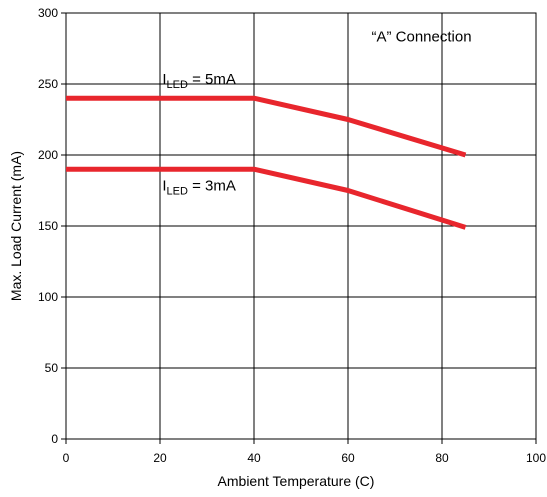 Image resolution: width=547 pixels, height=497 pixels. What do you see at coordinates (212, 186) in the screenshot?
I see `annotation-rest: = 3mA` at bounding box center [212, 186].